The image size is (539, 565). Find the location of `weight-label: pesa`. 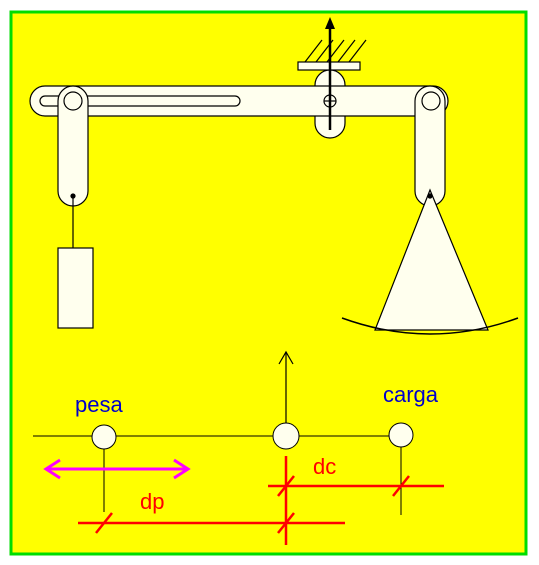

weight-label: pesa is located at coordinates (99, 404).